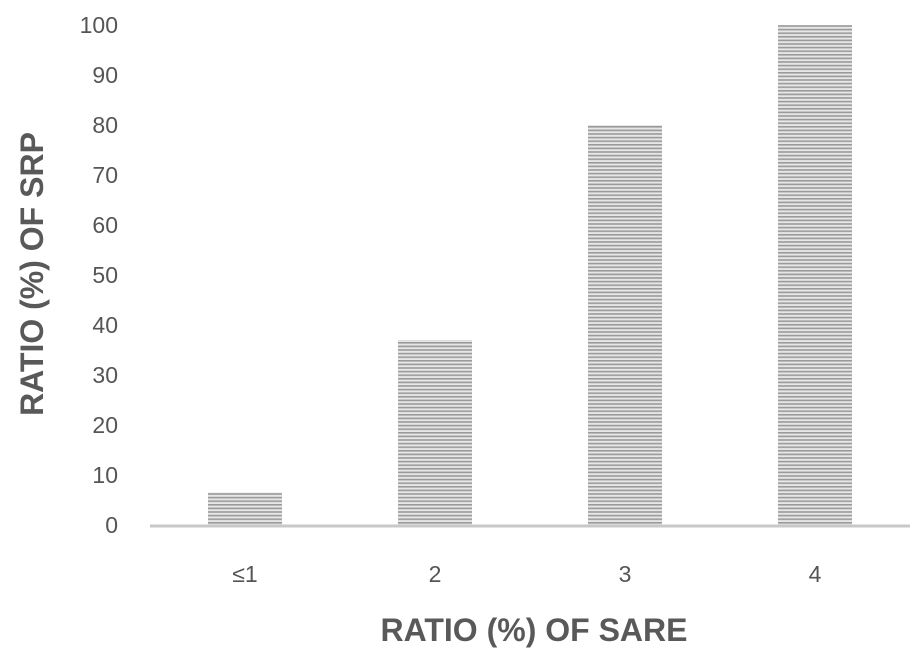 The width and height of the screenshot is (912, 650). What do you see at coordinates (105, 425) in the screenshot?
I see `y-tick-label: 20` at bounding box center [105, 425].